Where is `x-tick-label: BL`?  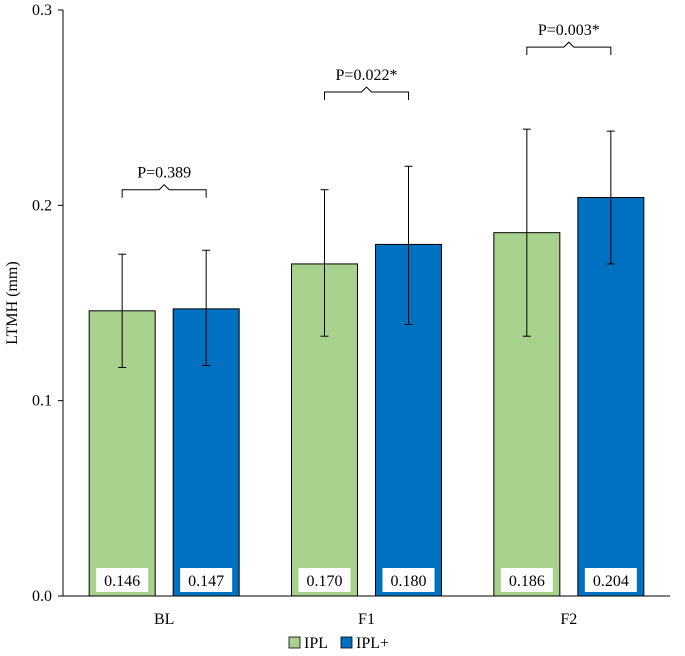 x-tick-label: BL is located at coordinates (164, 619).